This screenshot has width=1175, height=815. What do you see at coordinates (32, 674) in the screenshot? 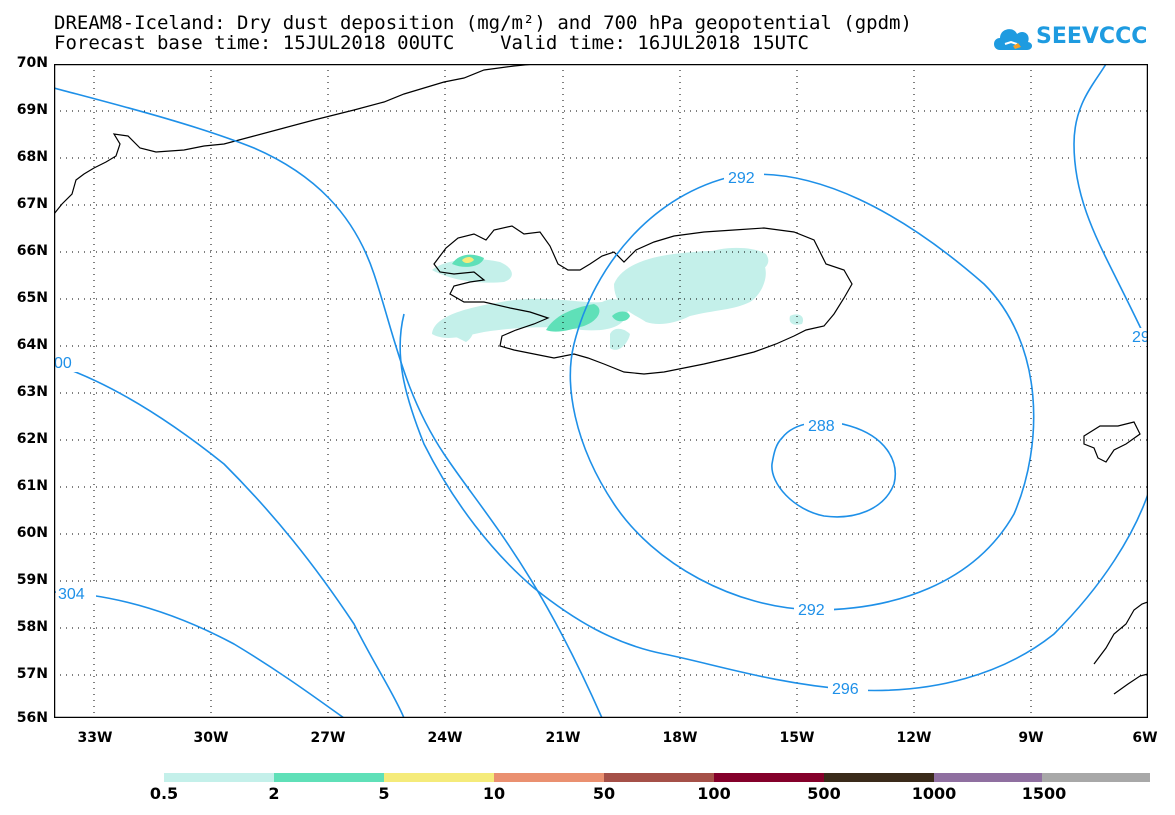
I see `lat-label: 57N` at bounding box center [32, 674].